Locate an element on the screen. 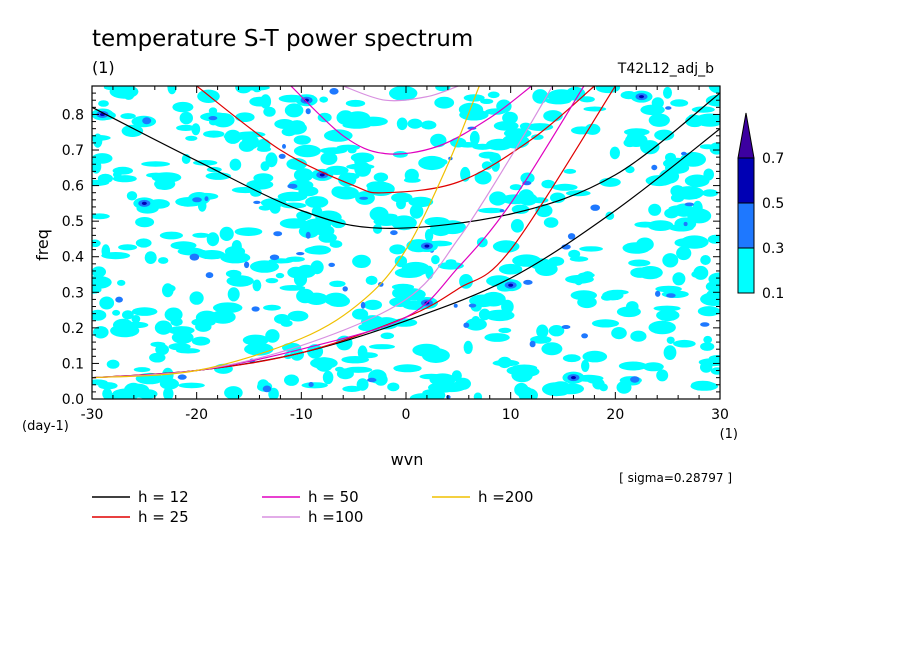  hotspot-core is located at coordinates (641, 97).